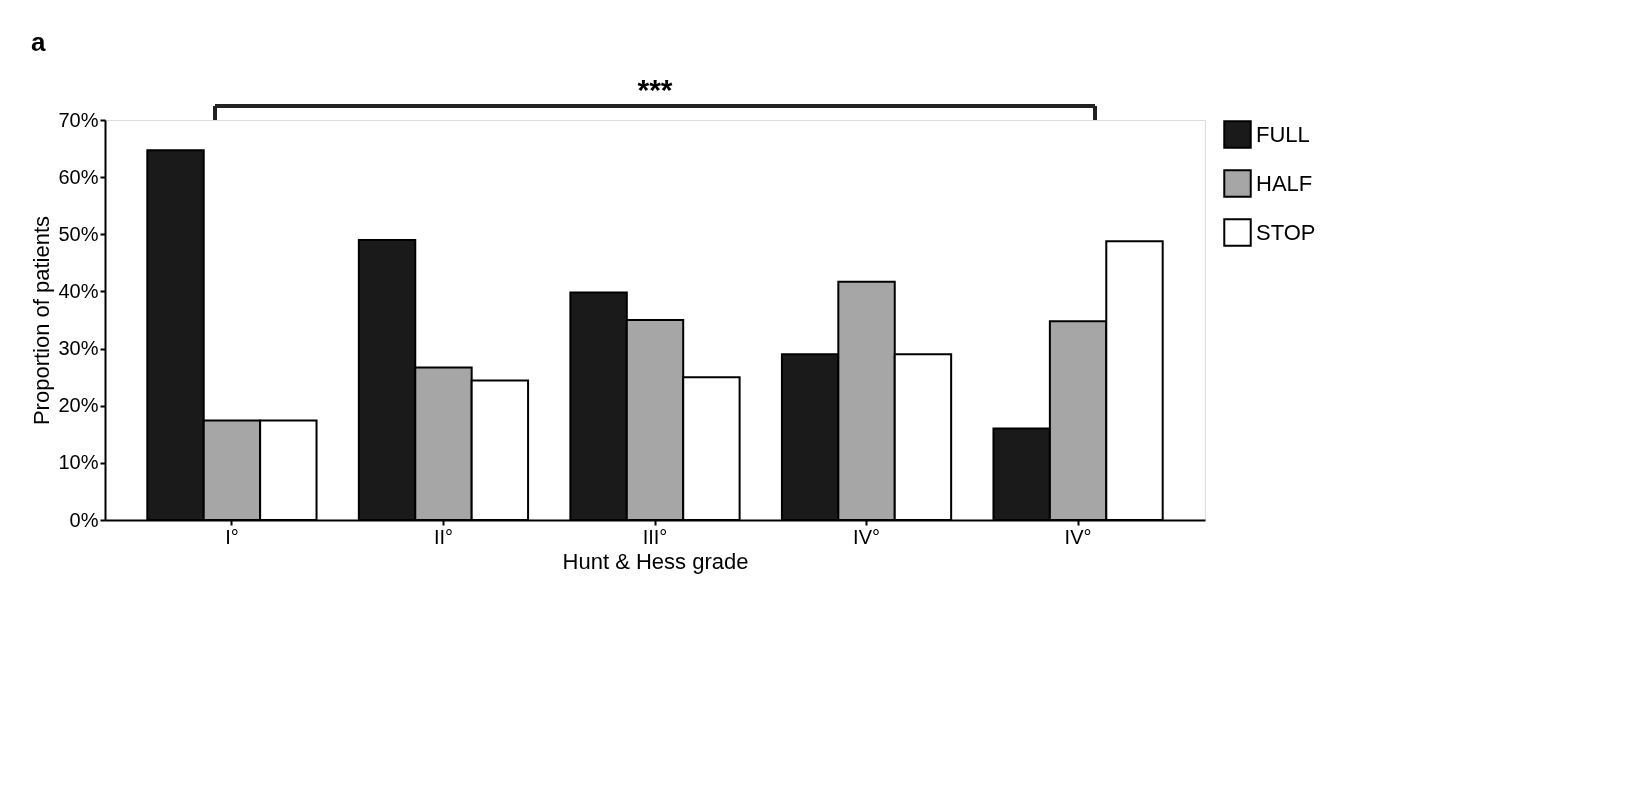  Describe the element at coordinates (655, 561) in the screenshot. I see `x-axis-title: Hunt & Hess grade` at that location.